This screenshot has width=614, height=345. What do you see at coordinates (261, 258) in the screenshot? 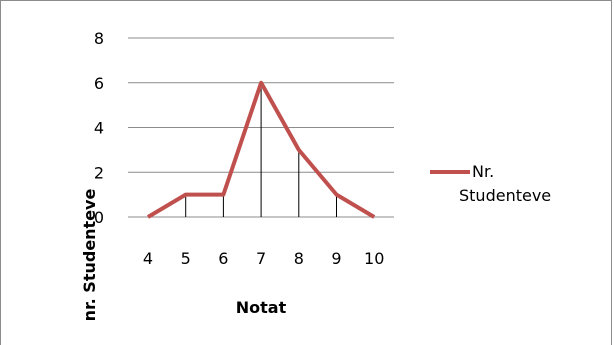
I see `x-tick-label: 7` at bounding box center [261, 258].